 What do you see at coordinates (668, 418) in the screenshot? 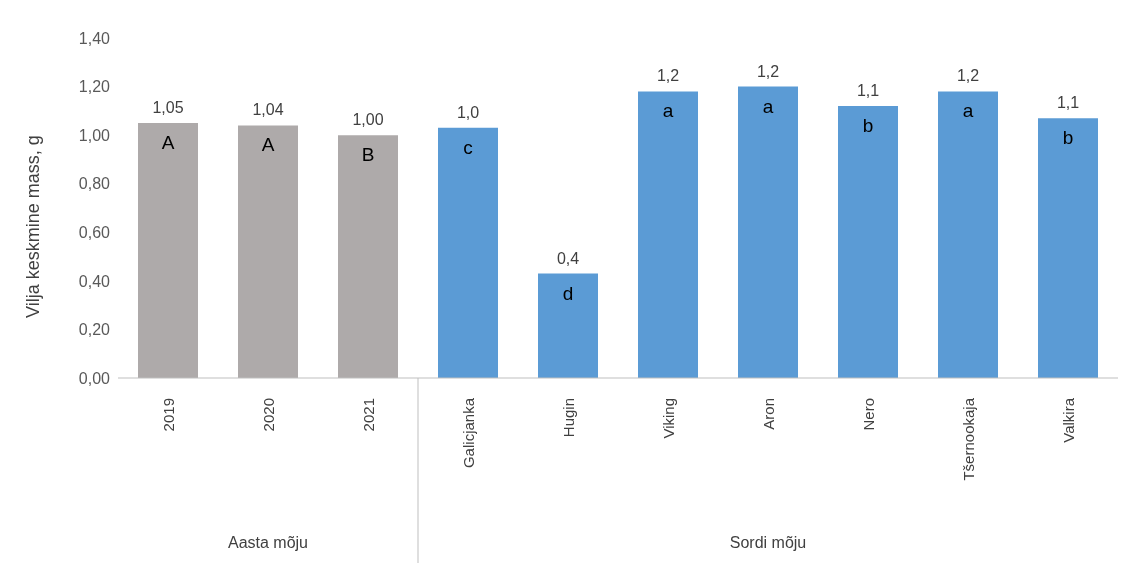
I see `x-tick-label: Viking` at bounding box center [668, 418].